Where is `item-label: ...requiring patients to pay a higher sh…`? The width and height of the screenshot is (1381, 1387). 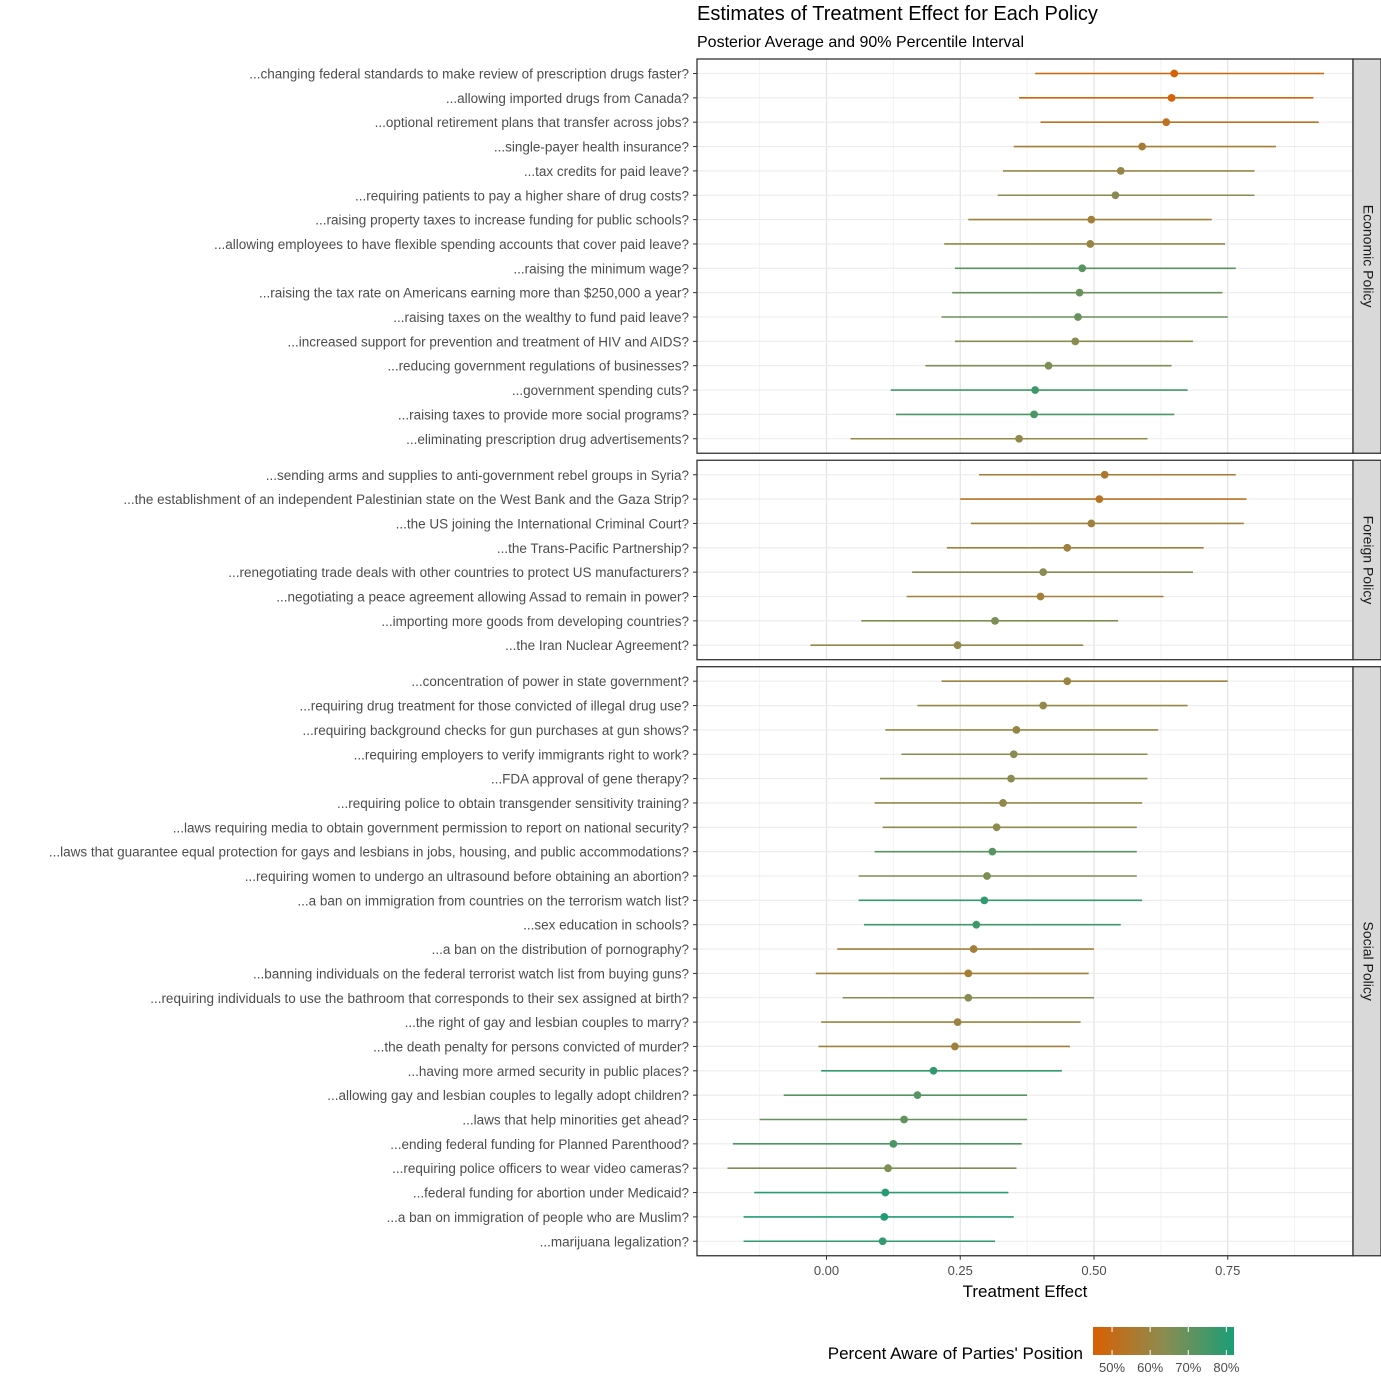 item-label: ...requiring patients to pay a higher sh… is located at coordinates (522, 195).